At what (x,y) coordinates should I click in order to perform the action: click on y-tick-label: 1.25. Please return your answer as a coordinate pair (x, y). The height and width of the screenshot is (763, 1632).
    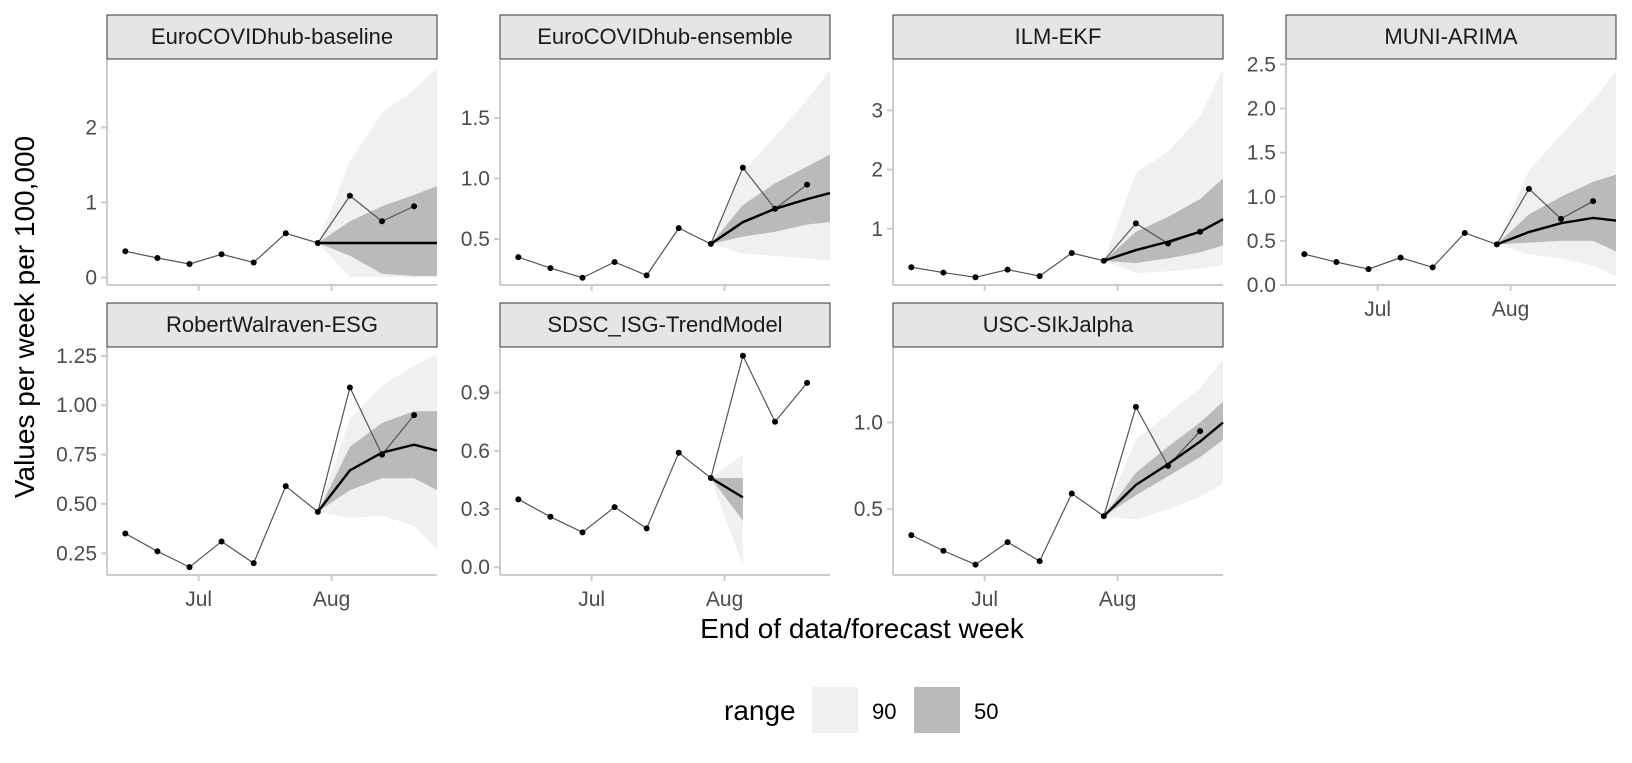
    Looking at the image, I should click on (76, 356).